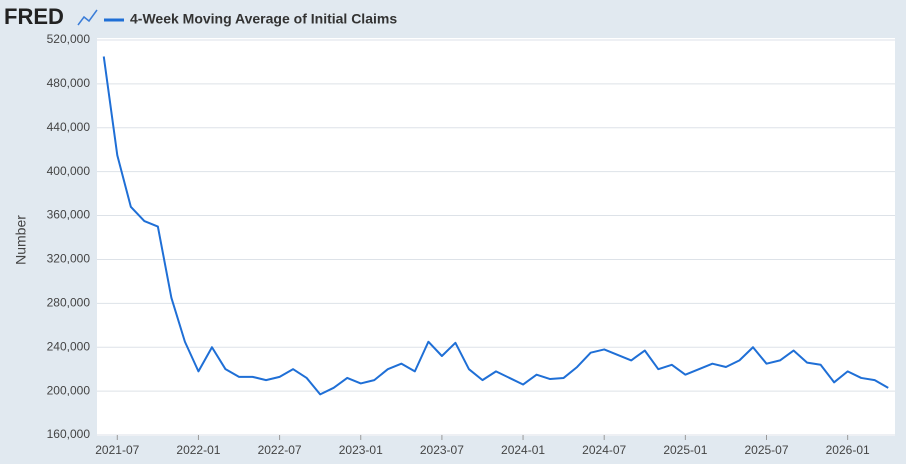 This screenshot has height=464, width=906. Describe the element at coordinates (604, 450) in the screenshot. I see `x-tick-label: 2024-07` at that location.